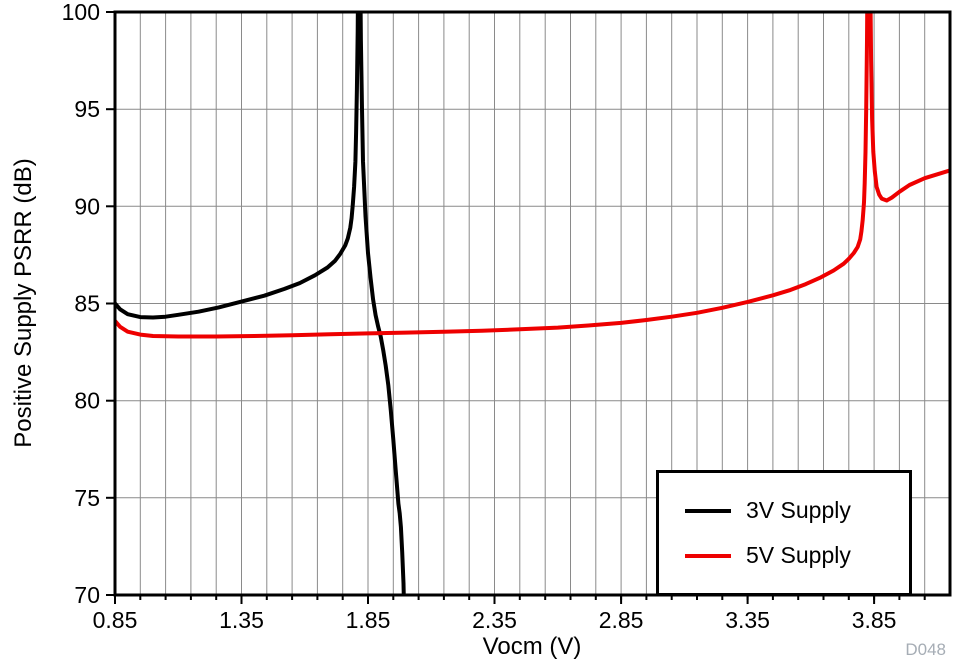 The image size is (954, 665). Describe the element at coordinates (494, 620) in the screenshot. I see `x-tick-label: 2.35` at that location.